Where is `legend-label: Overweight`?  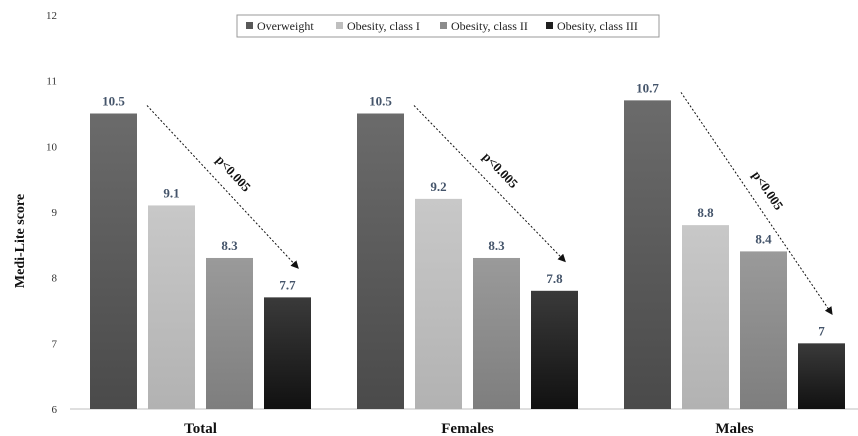
legend-label: Overweight is located at coordinates (285, 26).